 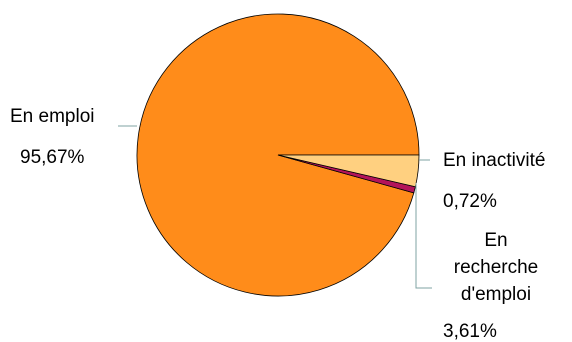 I want to click on pie-slice-en-recherche, so click(x=348, y=171).